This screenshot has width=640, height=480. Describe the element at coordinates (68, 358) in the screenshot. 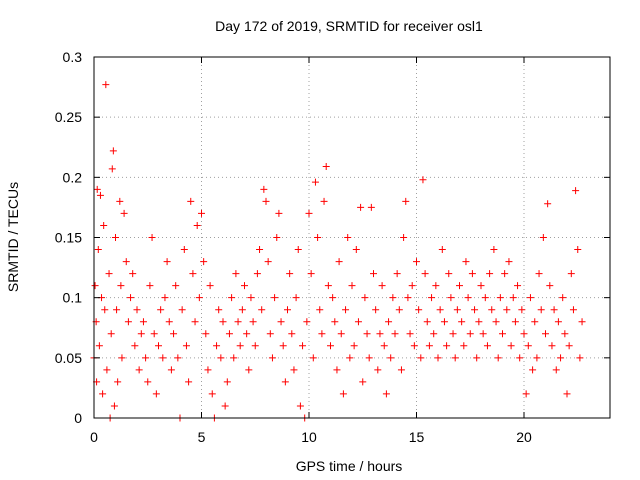

I see `y-tick-label: 0.05` at that location.